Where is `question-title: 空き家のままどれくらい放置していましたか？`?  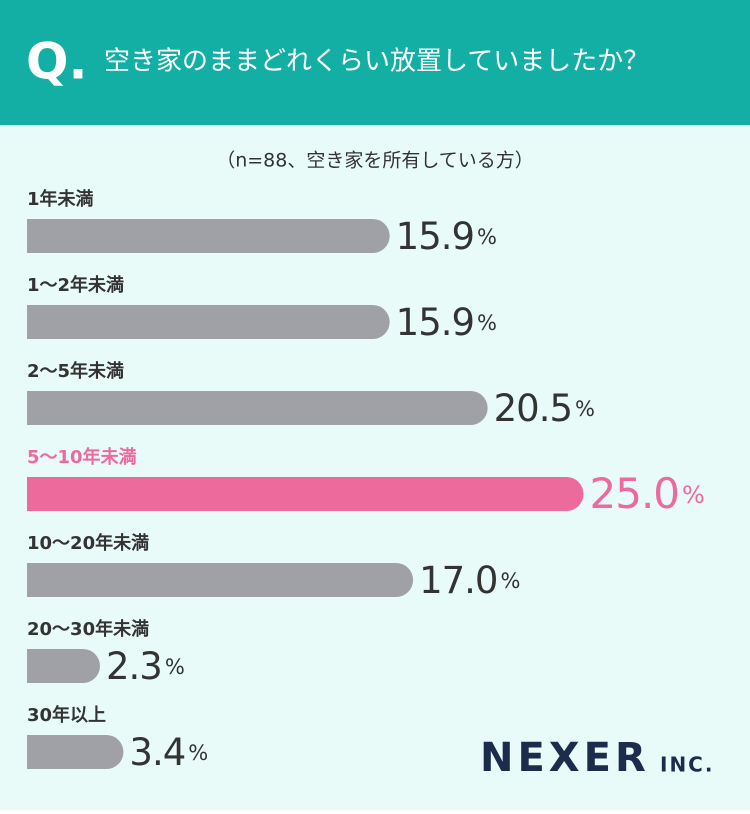
question-title: 空き家のままどれくらい放置していましたか？ is located at coordinates (376, 62).